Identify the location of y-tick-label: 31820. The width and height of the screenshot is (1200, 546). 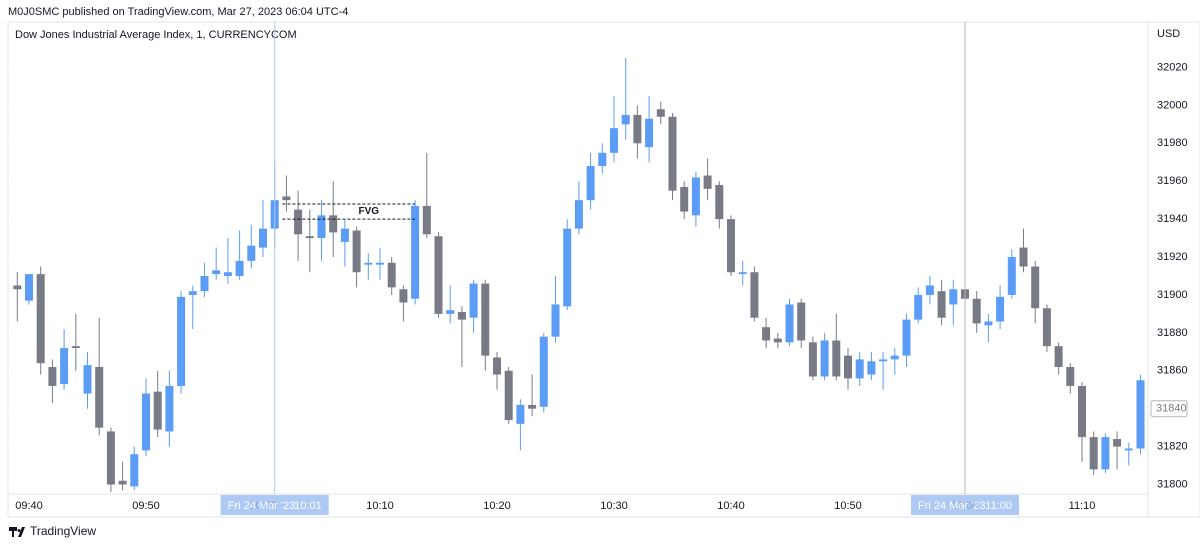
(1172, 447).